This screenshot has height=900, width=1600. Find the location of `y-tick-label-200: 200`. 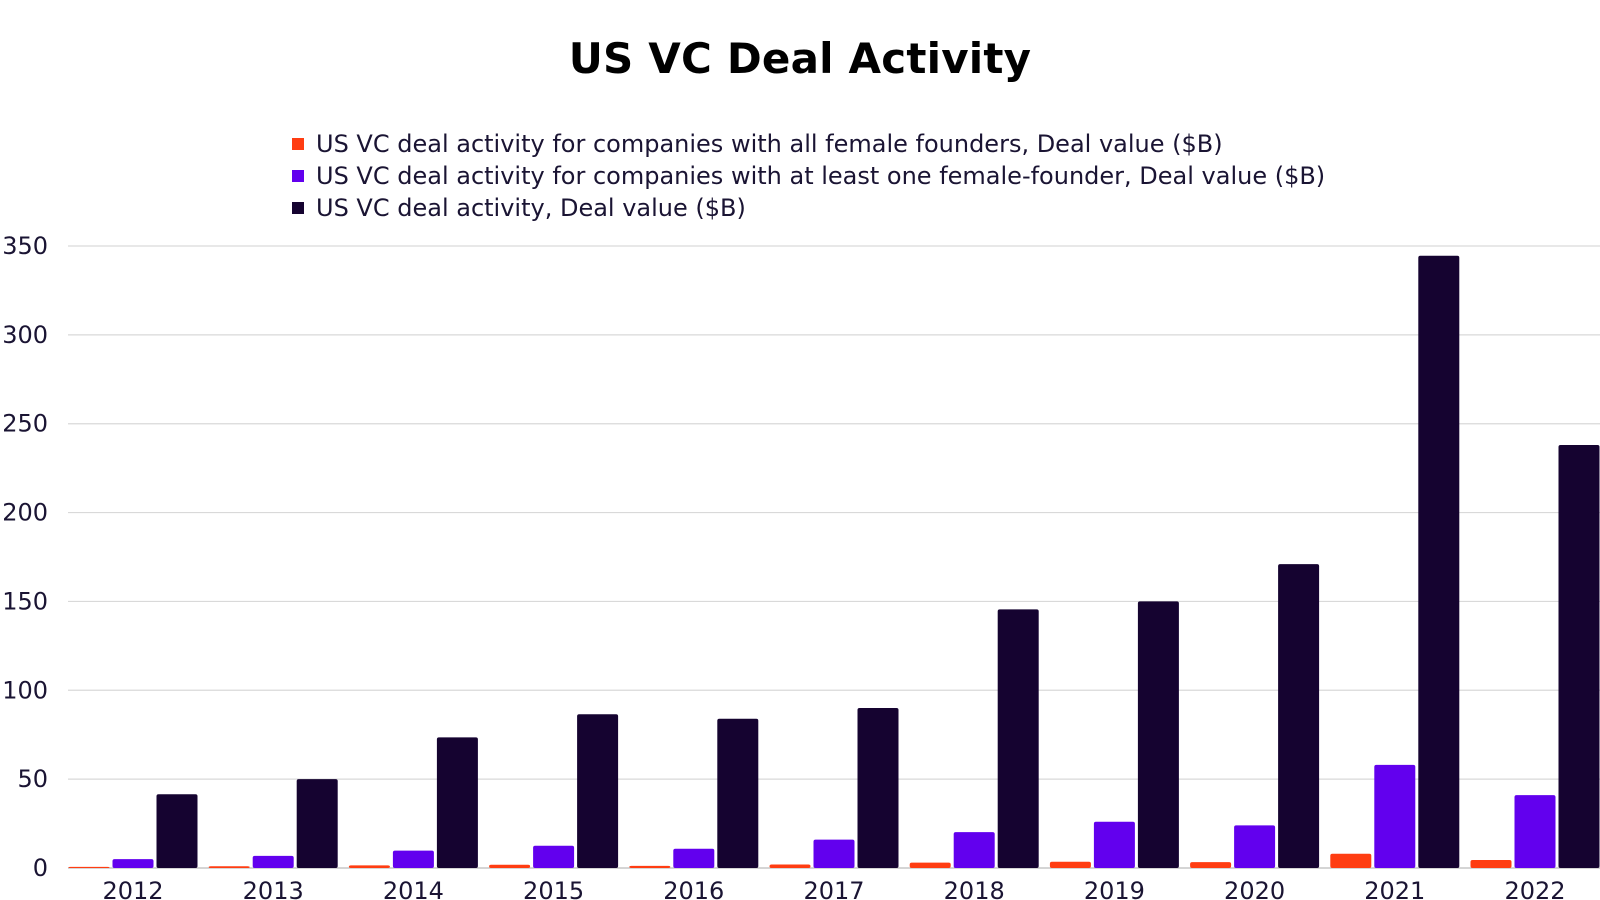

y-tick-label-200: 200 is located at coordinates (25, 513).